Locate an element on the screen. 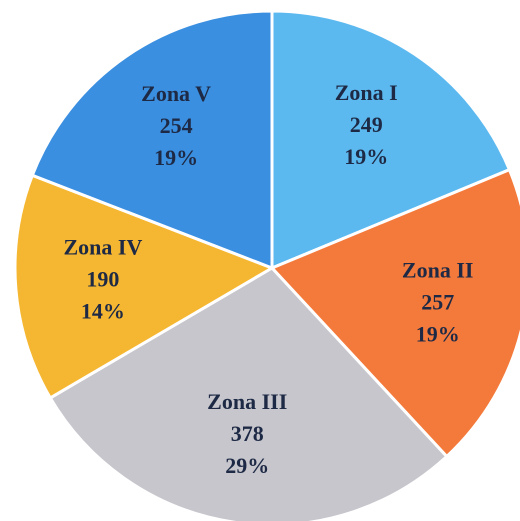 This screenshot has height=521, width=520. slice-name: Zona IV is located at coordinates (102, 247).